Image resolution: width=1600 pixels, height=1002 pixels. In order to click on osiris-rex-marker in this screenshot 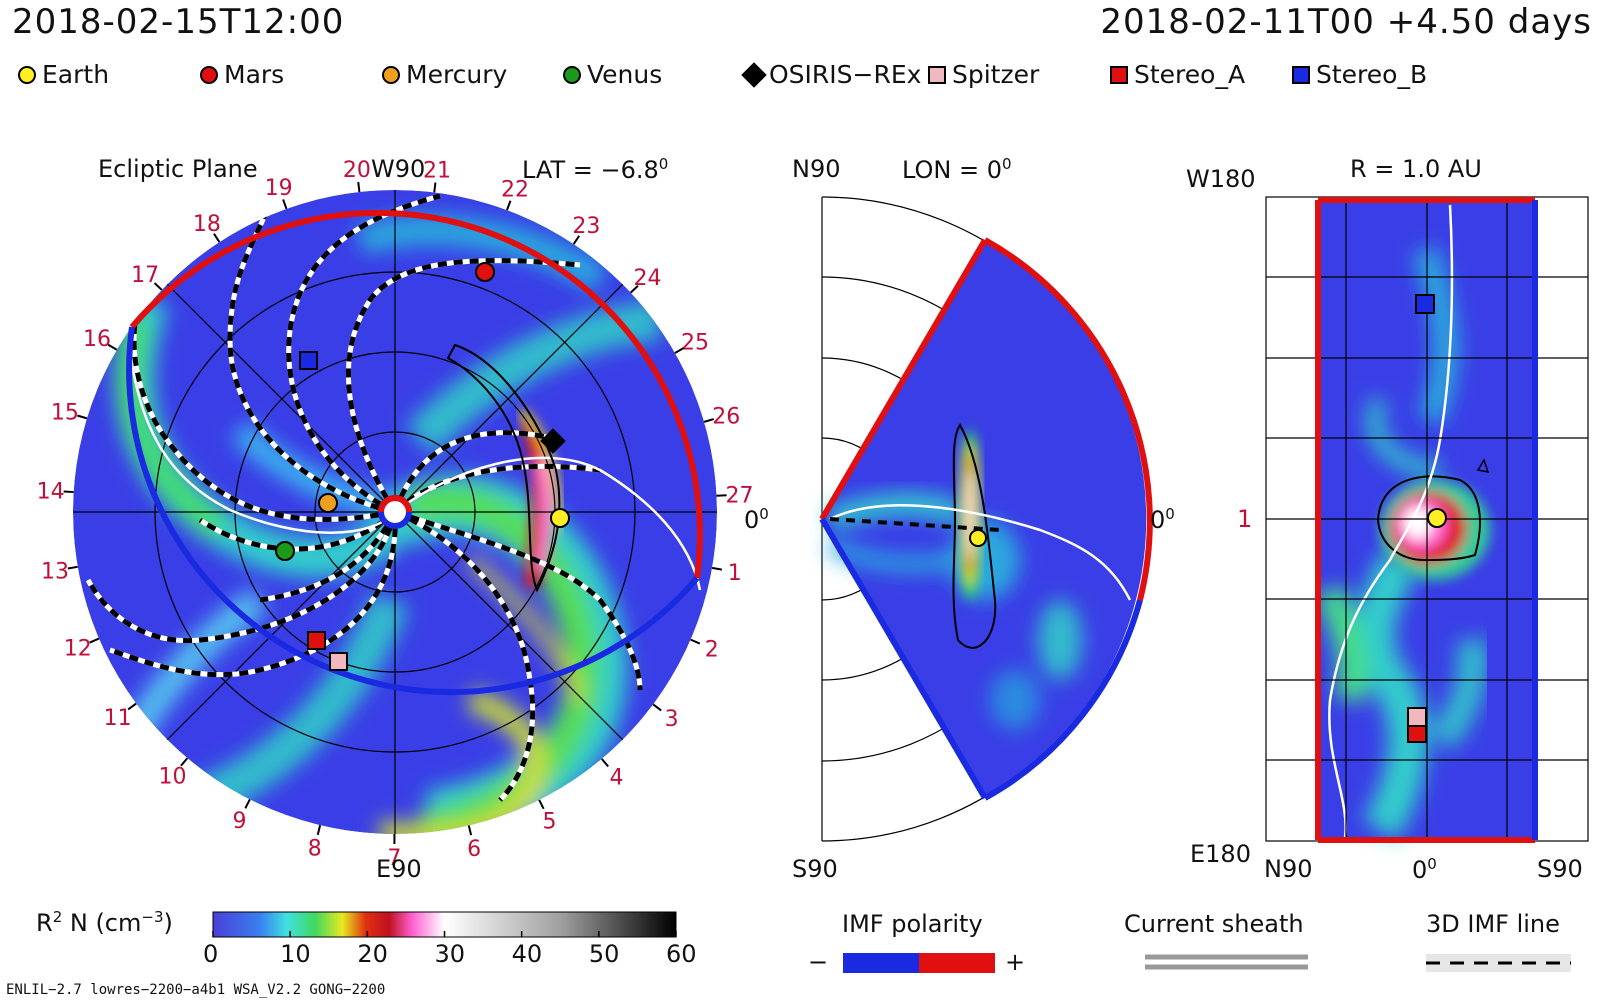, I will do `click(553, 441)`.